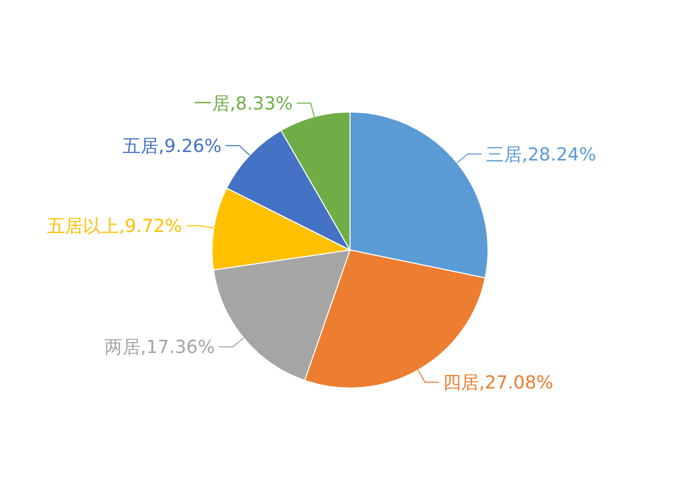 Image resolution: width=700 pixels, height=500 pixels. Describe the element at coordinates (172, 146) in the screenshot. I see `slice-label: 五居,9.26%` at that location.